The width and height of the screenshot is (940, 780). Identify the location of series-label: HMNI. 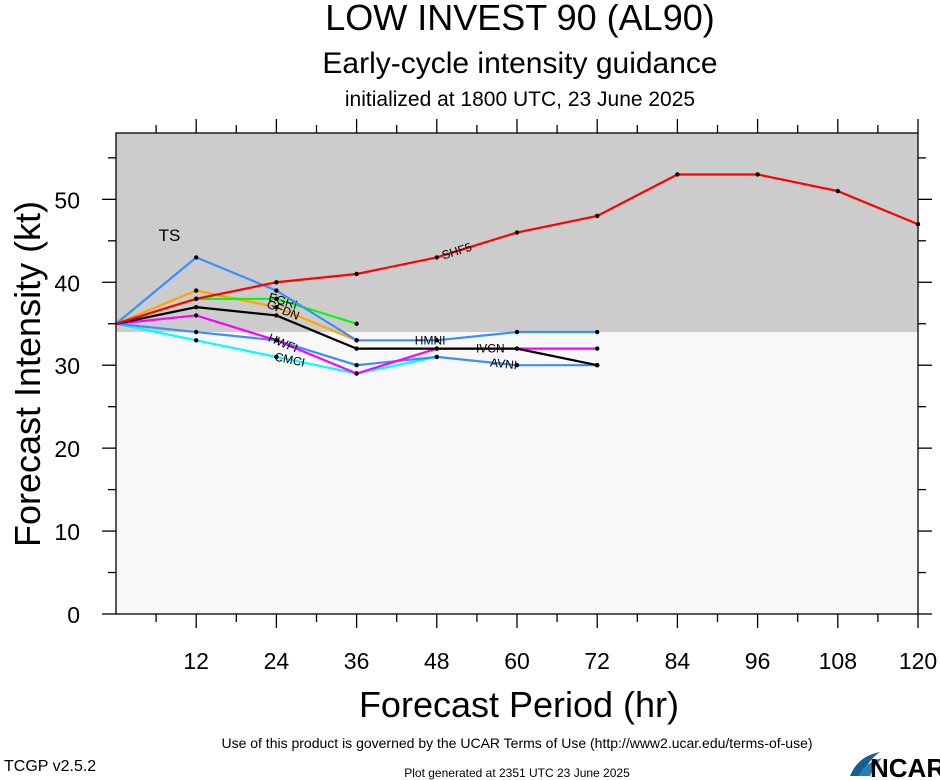
(430, 340).